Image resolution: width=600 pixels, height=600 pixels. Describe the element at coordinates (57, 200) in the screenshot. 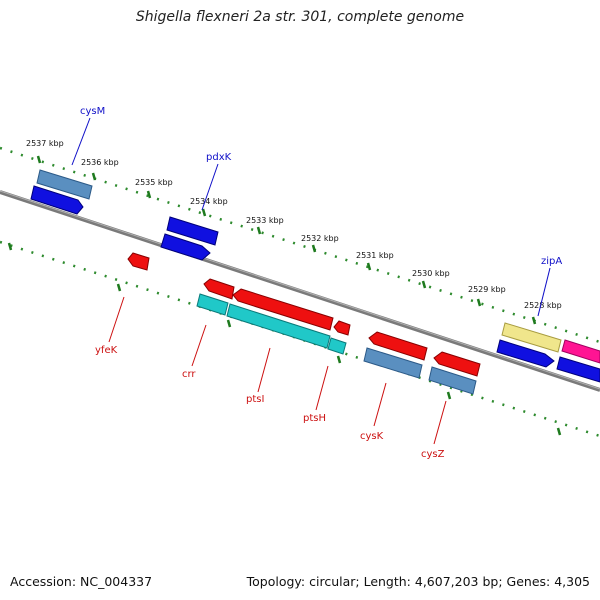

I see `gene-cysM` at that location.